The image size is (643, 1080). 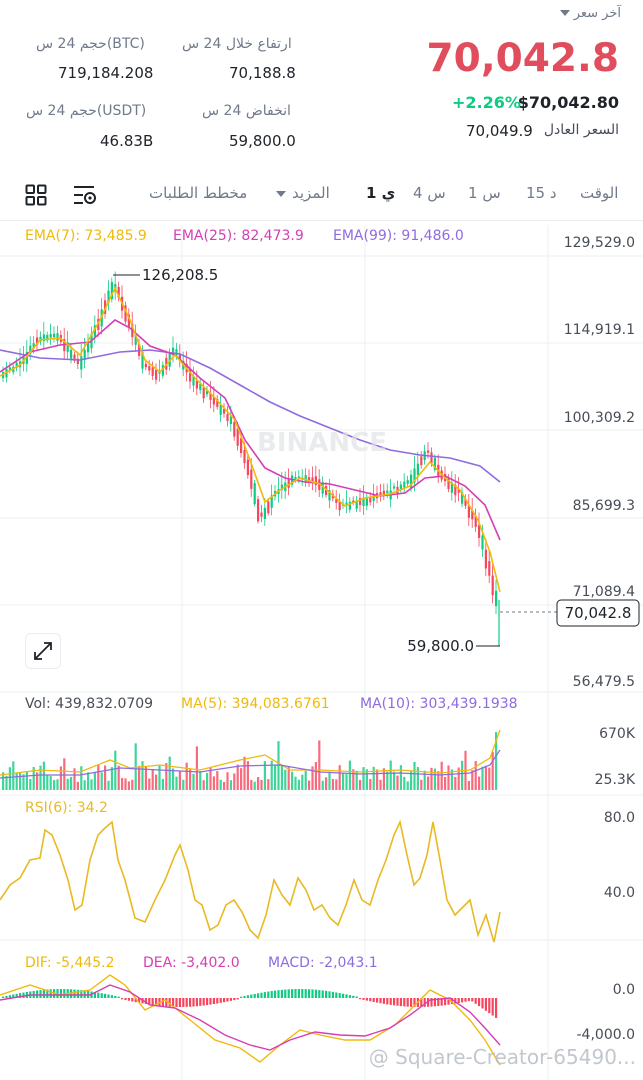 I want to click on high-24h-value: 70,188.8, so click(x=262, y=73).